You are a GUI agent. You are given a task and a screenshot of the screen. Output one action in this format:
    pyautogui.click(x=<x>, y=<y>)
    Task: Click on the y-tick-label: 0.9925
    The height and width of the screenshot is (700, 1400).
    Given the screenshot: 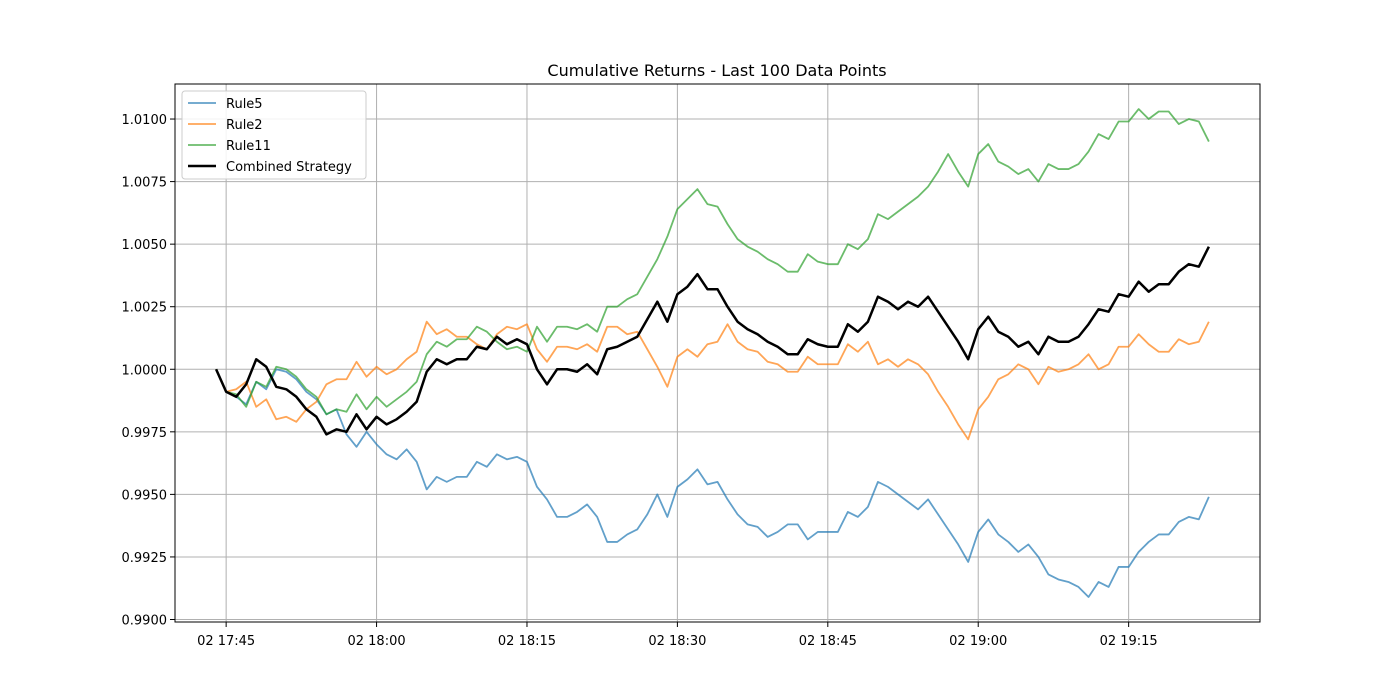 What is the action you would take?
    pyautogui.click(x=145, y=558)
    